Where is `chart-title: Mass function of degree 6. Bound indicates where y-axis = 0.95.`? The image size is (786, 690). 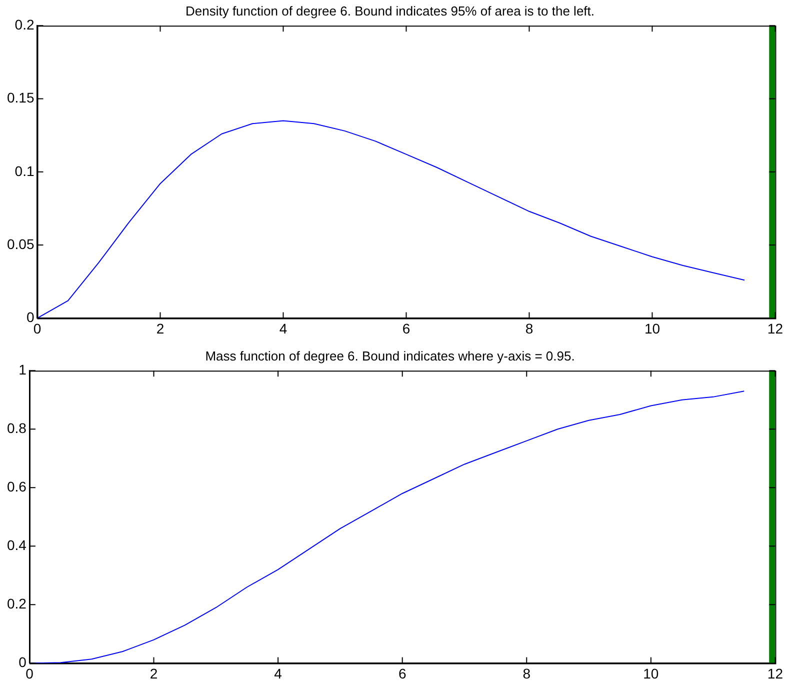 chart-title: Mass function of degree 6. Bound indicates where y-axis = 0.95. is located at coordinates (390, 356).